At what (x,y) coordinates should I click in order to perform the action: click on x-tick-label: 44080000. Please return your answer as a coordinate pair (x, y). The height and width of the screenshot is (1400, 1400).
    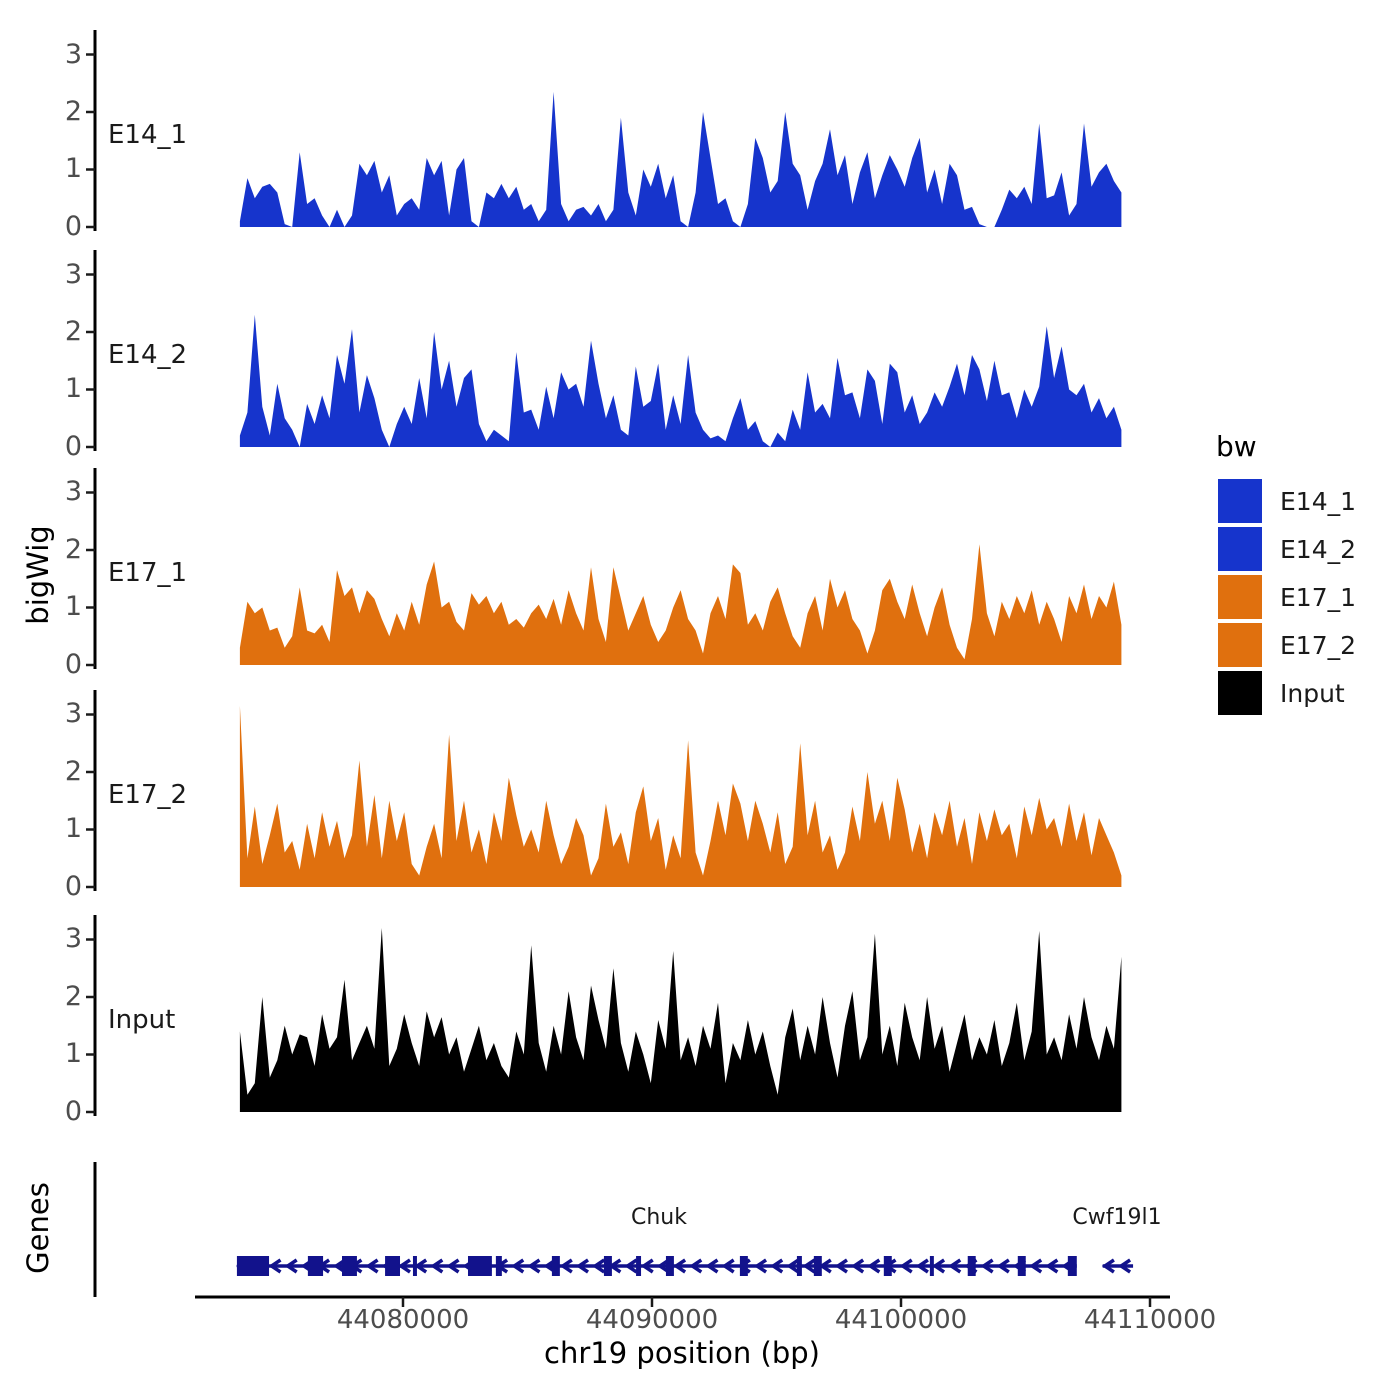
    Looking at the image, I should click on (403, 1320).